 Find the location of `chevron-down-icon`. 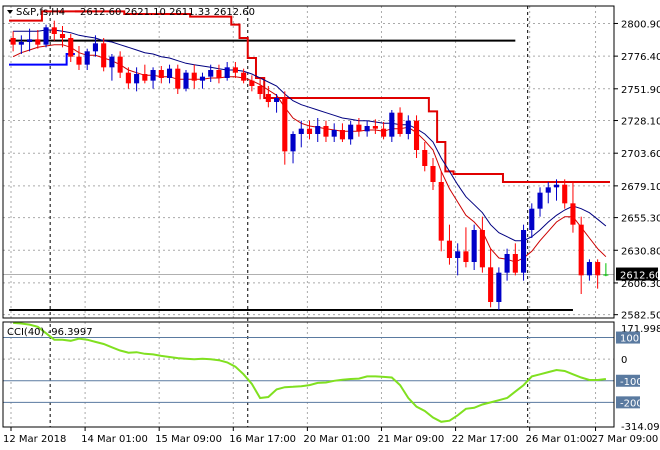

chevron-down-icon is located at coordinates (10, 12).